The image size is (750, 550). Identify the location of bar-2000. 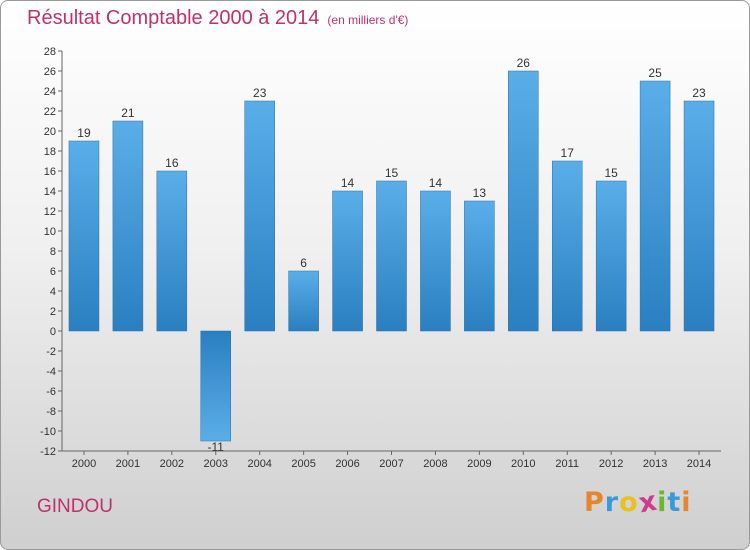
(84, 236).